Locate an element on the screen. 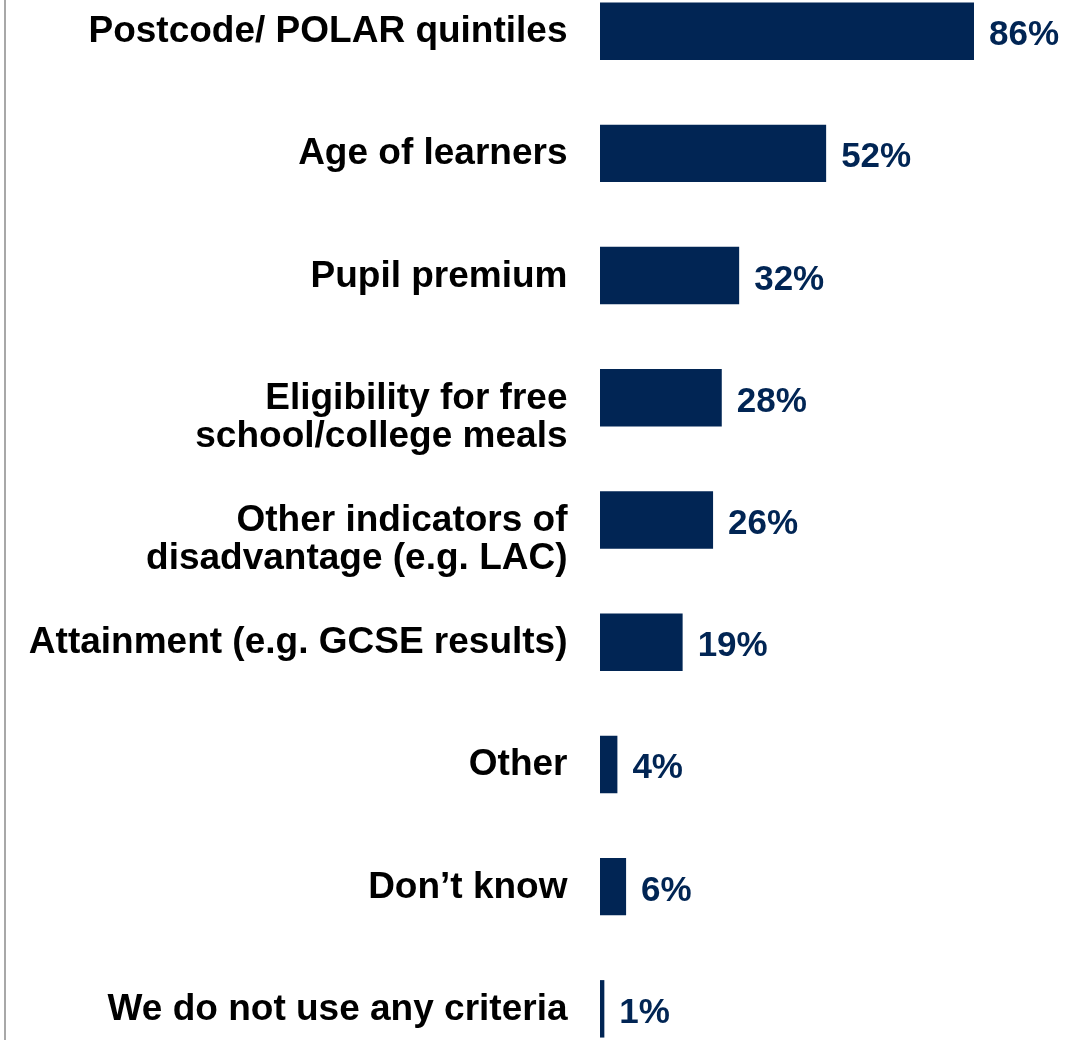 Image resolution: width=1076 pixels, height=1040 pixels. y-tick-label: Eligibility for free school/college meals is located at coordinates (381, 415).